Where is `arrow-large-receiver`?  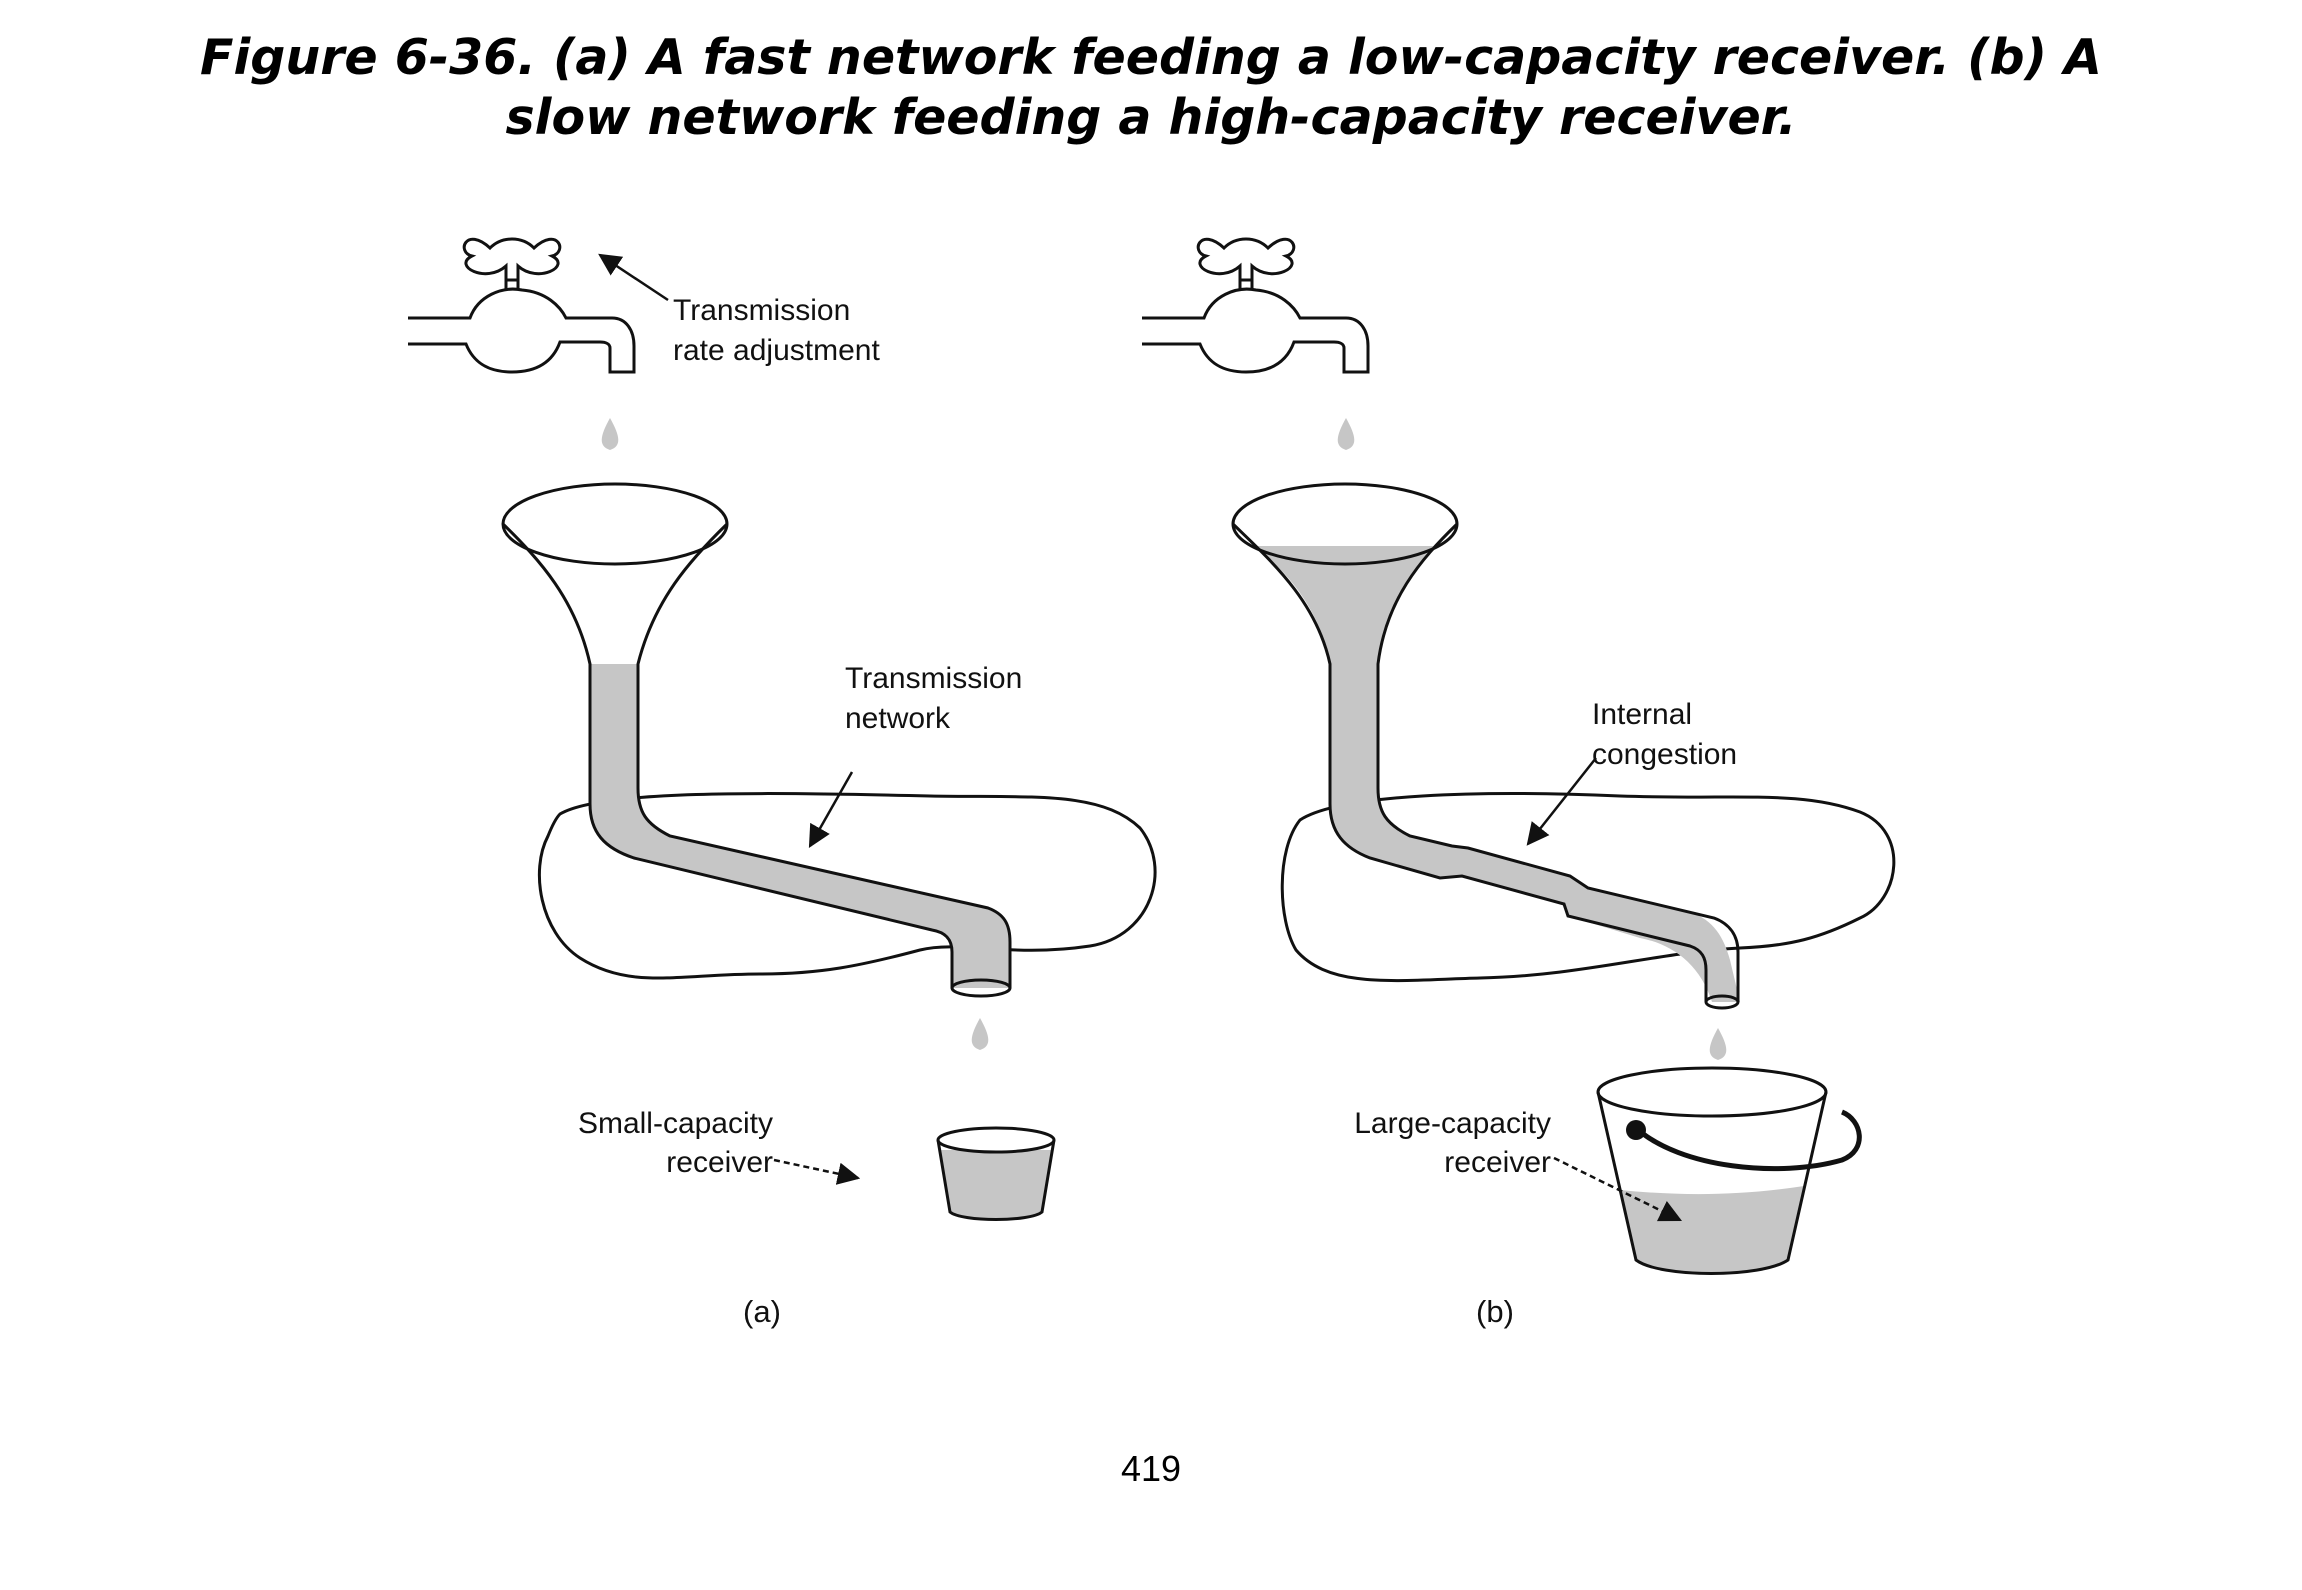
arrow-large-receiver is located at coordinates (1618, 1189).